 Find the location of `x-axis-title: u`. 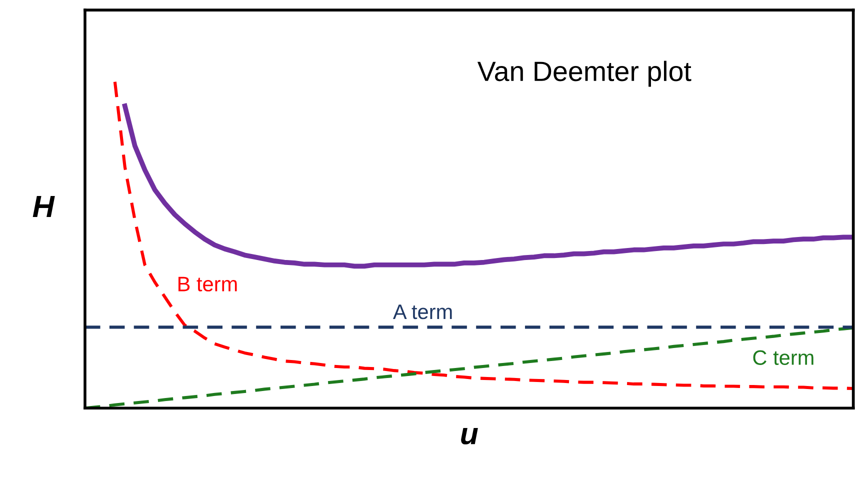

x-axis-title: u is located at coordinates (469, 436).